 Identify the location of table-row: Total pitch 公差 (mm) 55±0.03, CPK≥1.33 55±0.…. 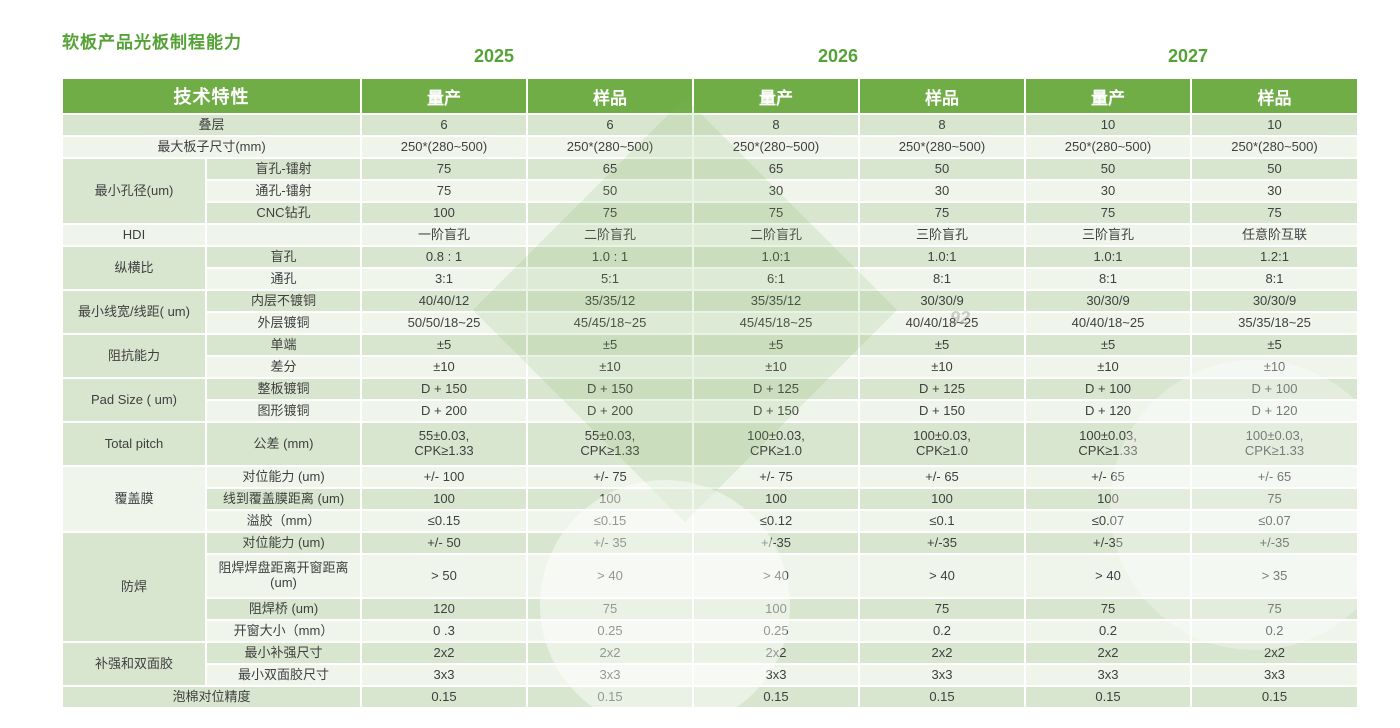
(710, 444).